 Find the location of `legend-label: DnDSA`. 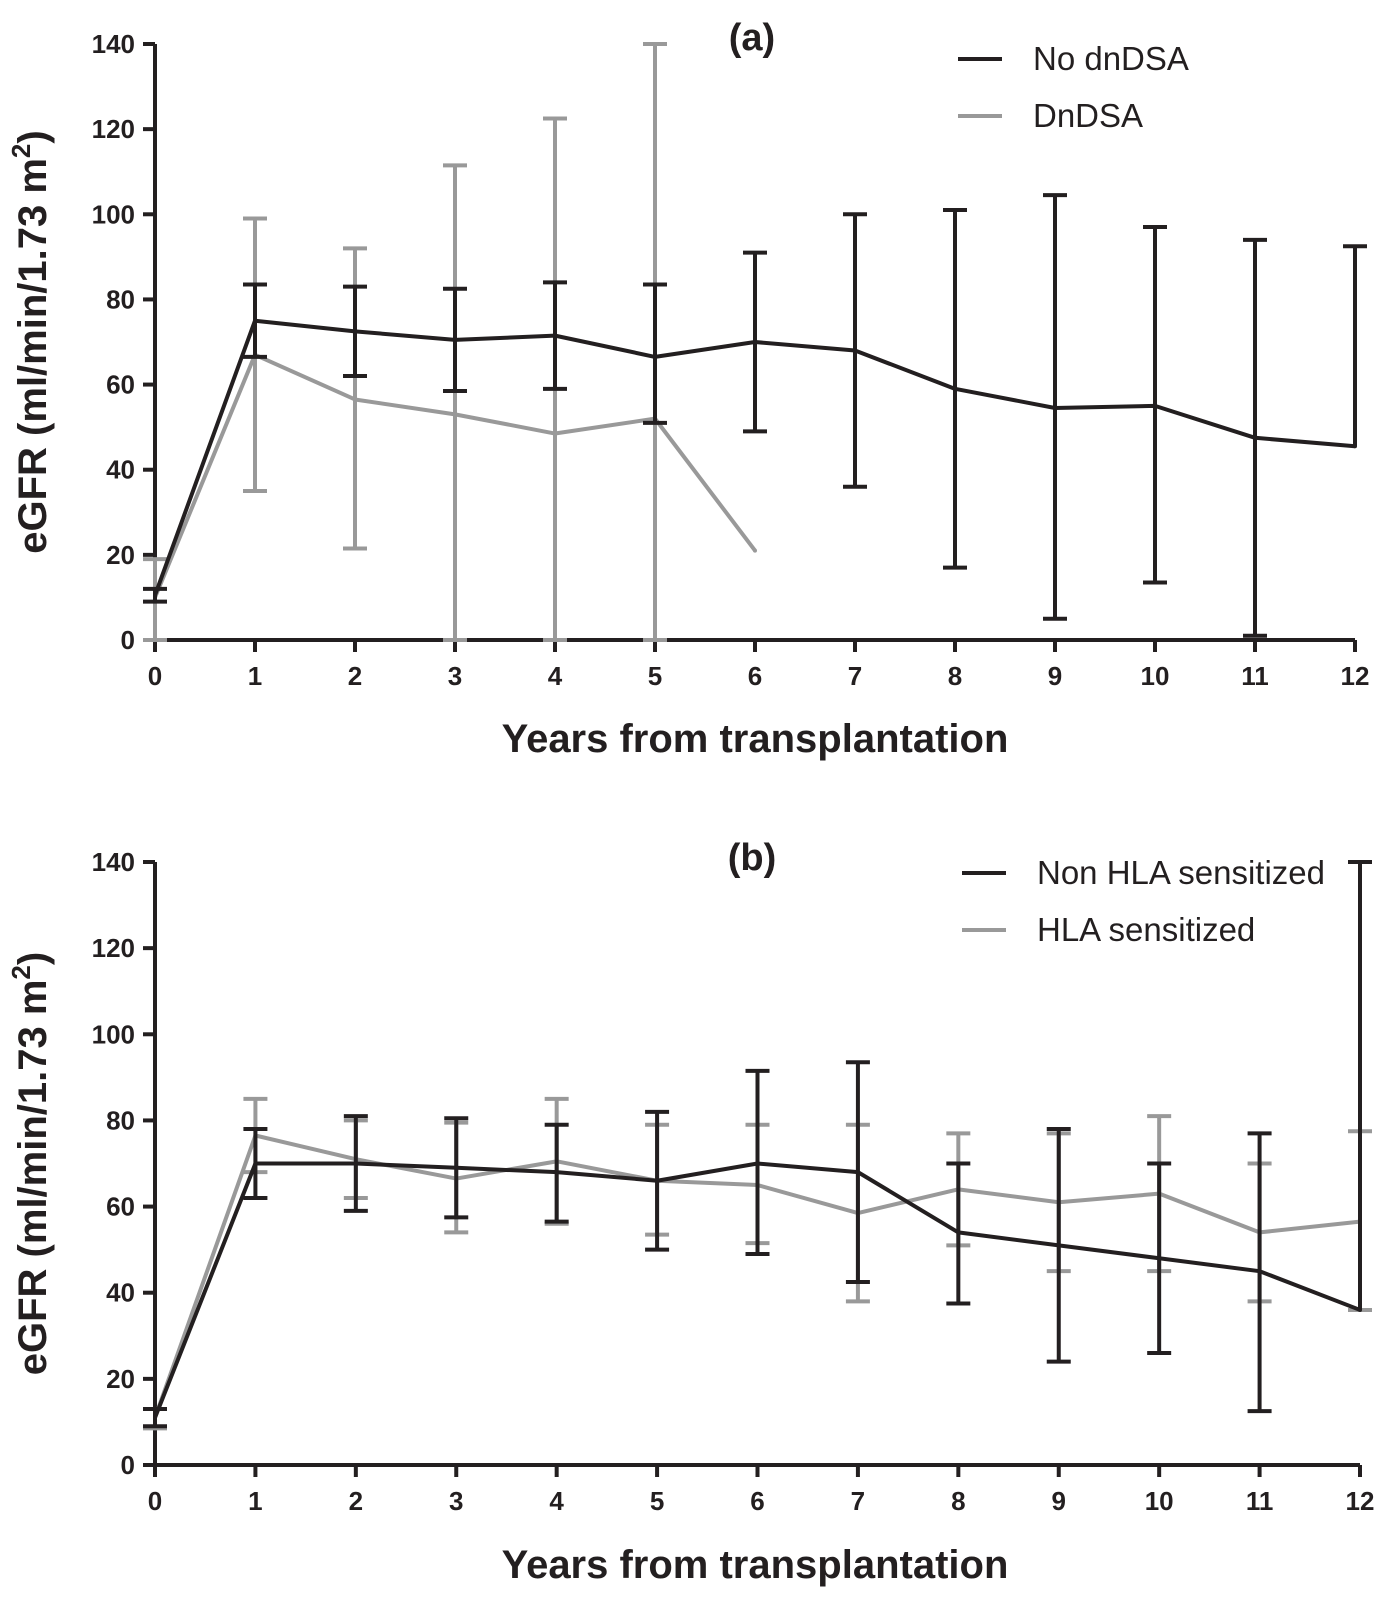

legend-label: DnDSA is located at coordinates (1088, 115).